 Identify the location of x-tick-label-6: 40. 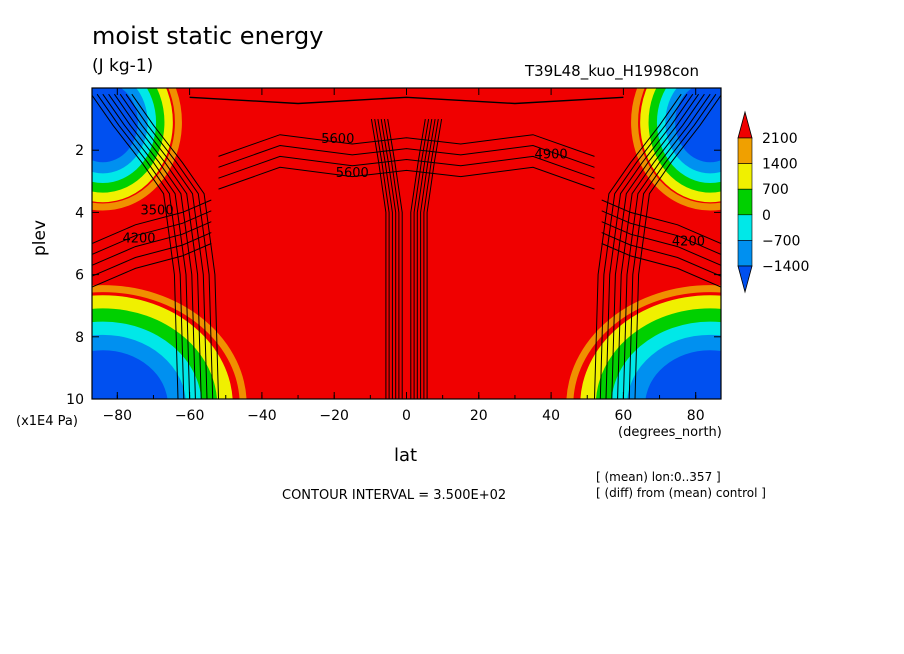
(551, 416).